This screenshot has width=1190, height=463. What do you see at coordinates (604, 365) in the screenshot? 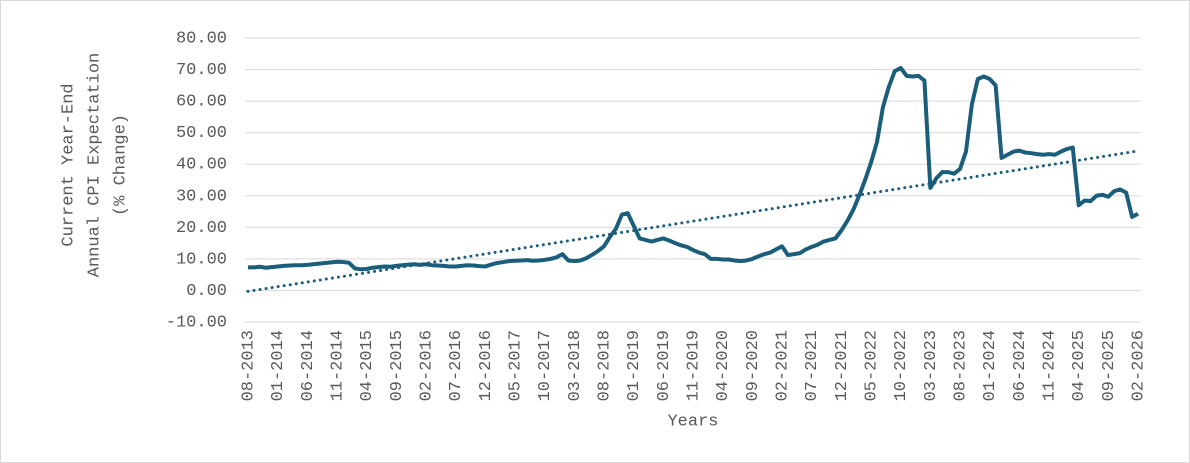
I see `x-tick-label: 08-2018` at bounding box center [604, 365].